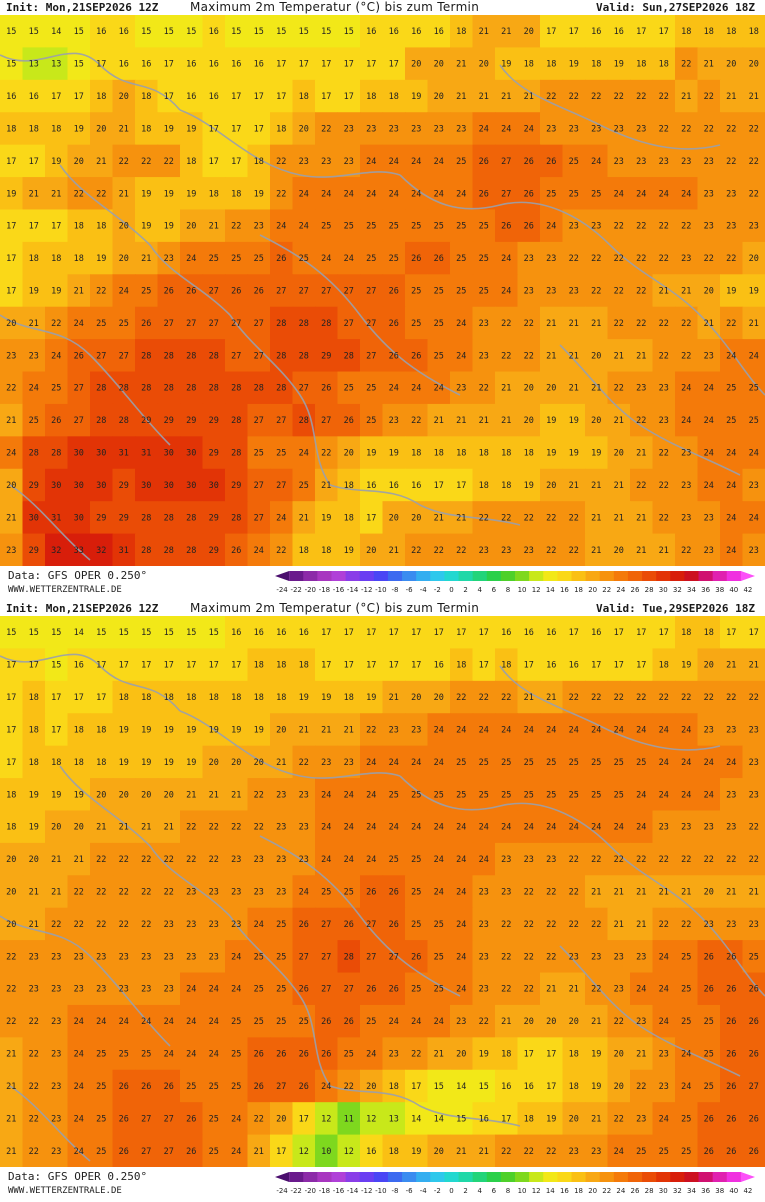 This screenshot has height=1202, width=765. What do you see at coordinates (747, 590) in the screenshot?
I see `legend-tick-label: 42` at bounding box center [747, 590].